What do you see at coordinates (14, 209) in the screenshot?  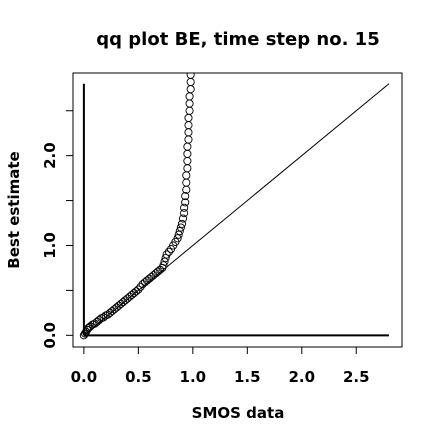 I see `y-axis-label: Best estimate` at bounding box center [14, 209].